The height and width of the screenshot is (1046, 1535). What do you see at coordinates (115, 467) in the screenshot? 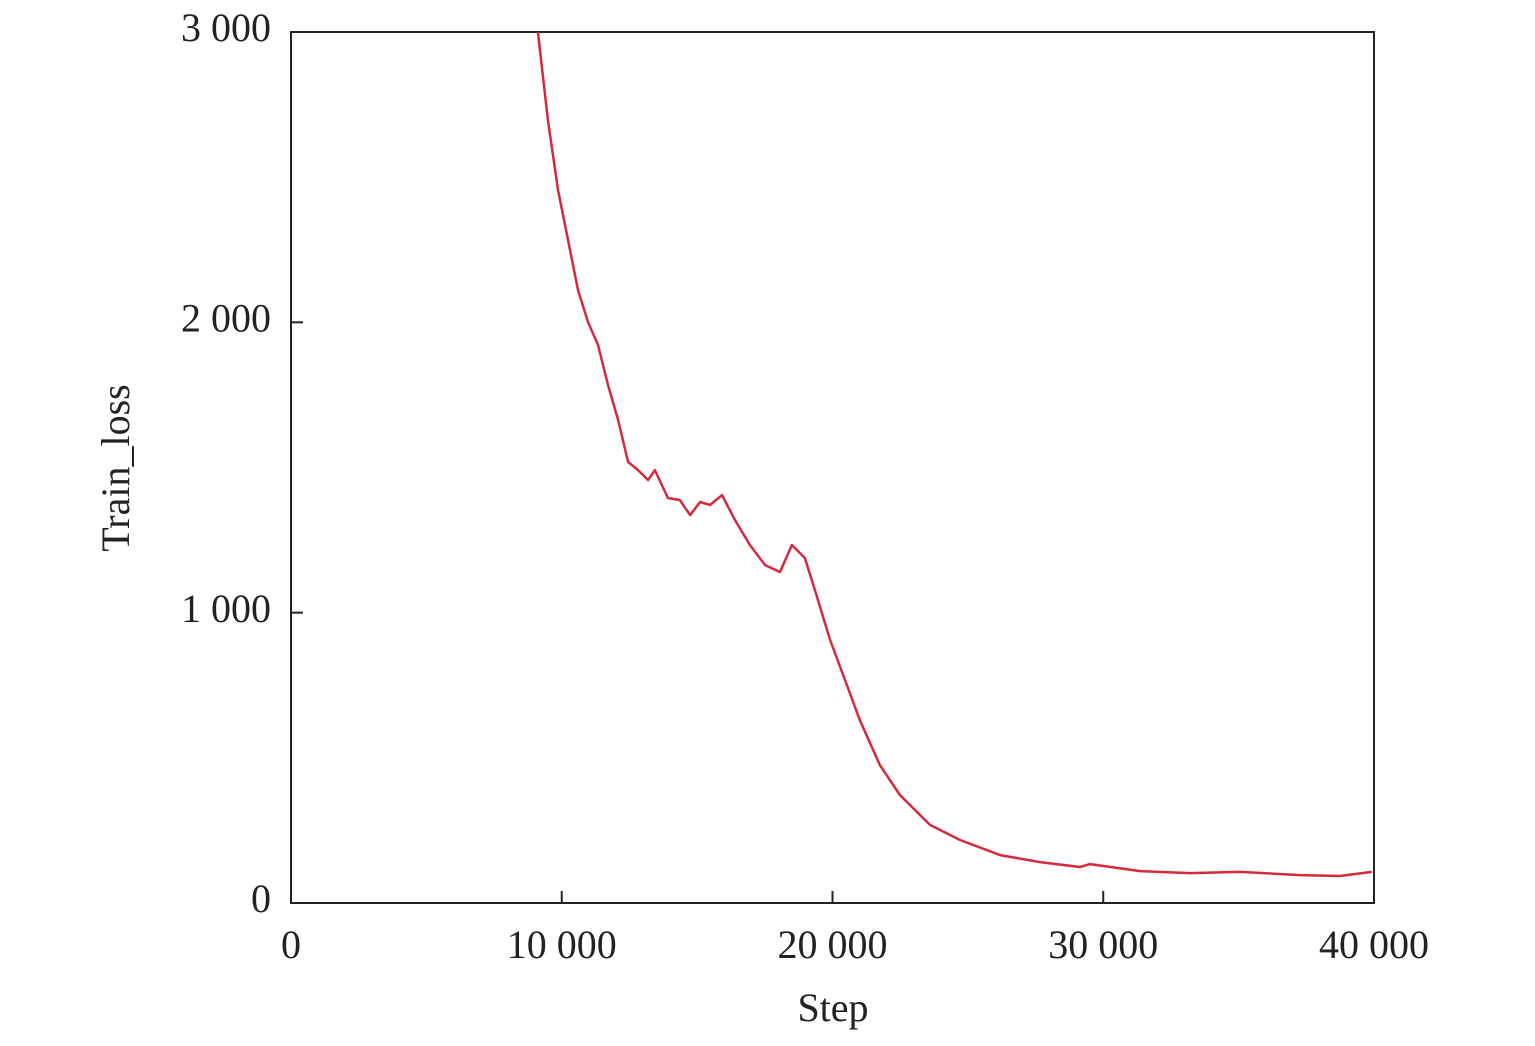
I see `y-axis-label: Train_loss` at bounding box center [115, 467].